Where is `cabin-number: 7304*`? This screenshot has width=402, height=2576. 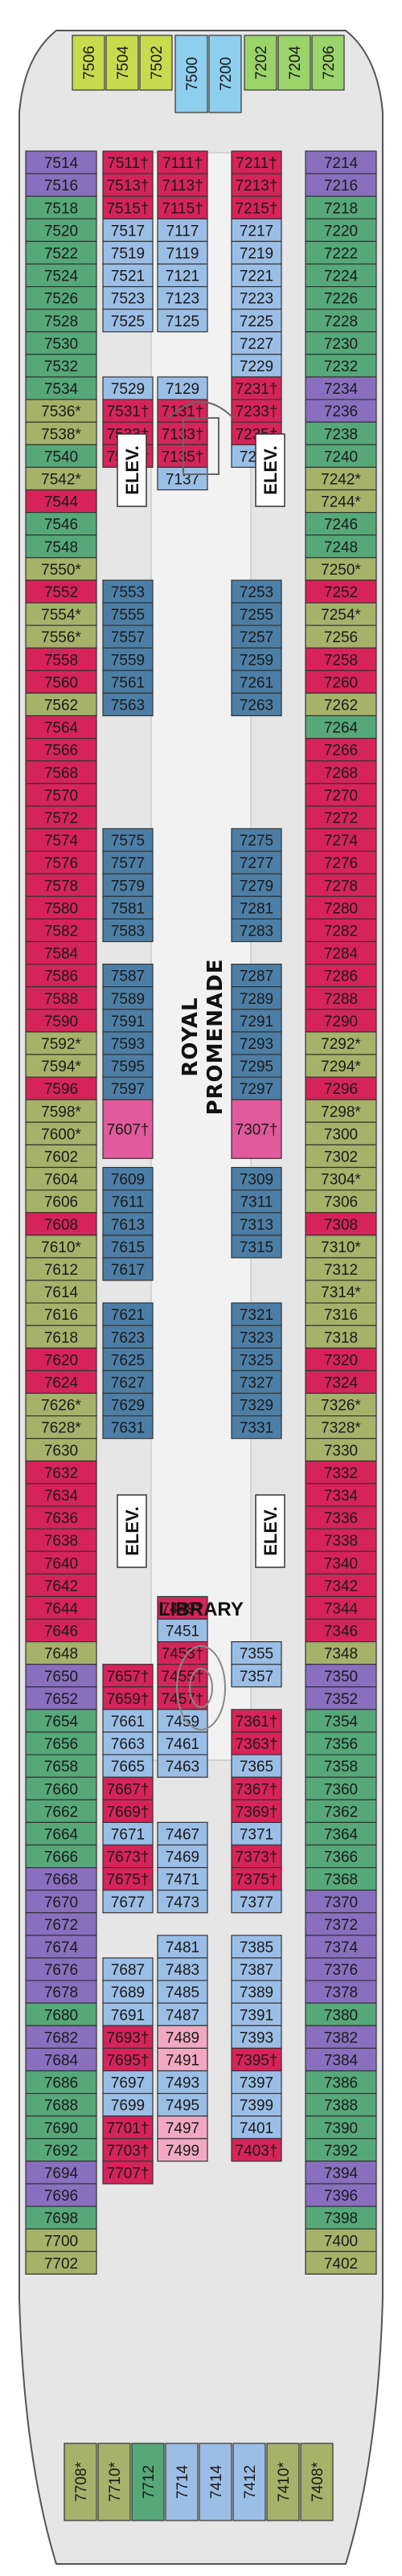 cabin-number: 7304* is located at coordinates (341, 1180).